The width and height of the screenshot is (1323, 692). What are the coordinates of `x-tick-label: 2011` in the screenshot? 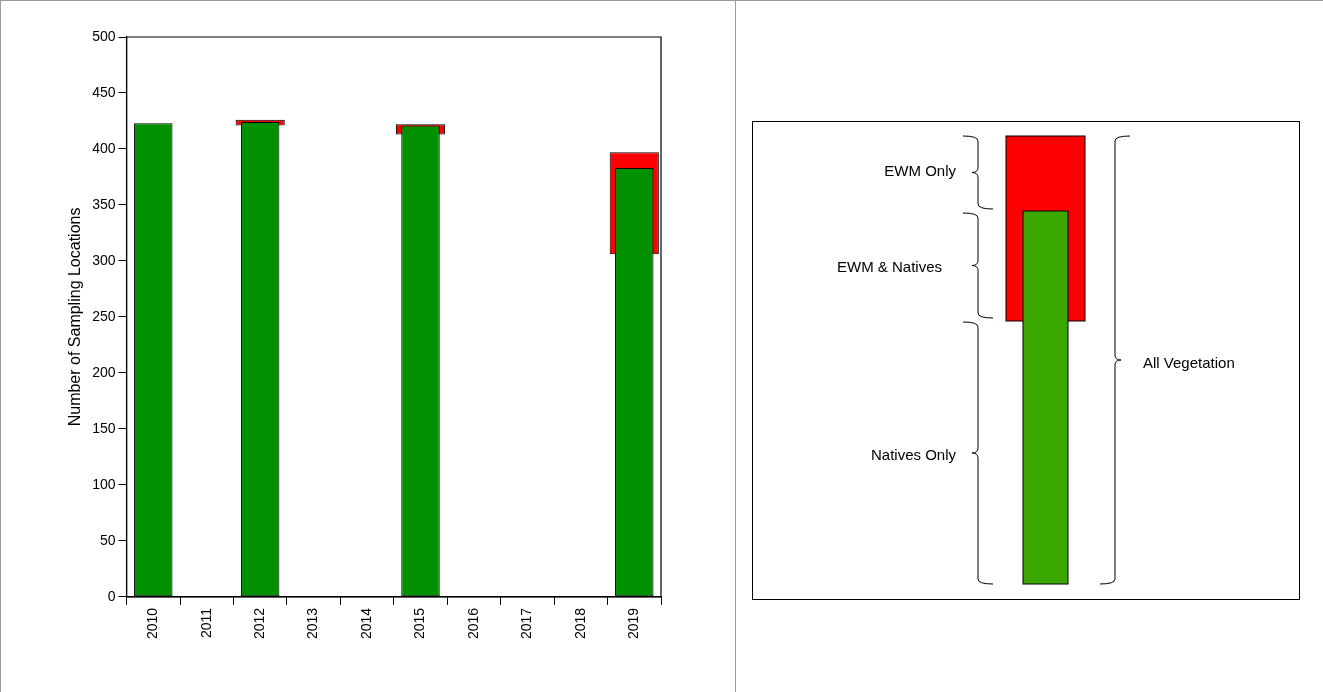 It's located at (205, 622).